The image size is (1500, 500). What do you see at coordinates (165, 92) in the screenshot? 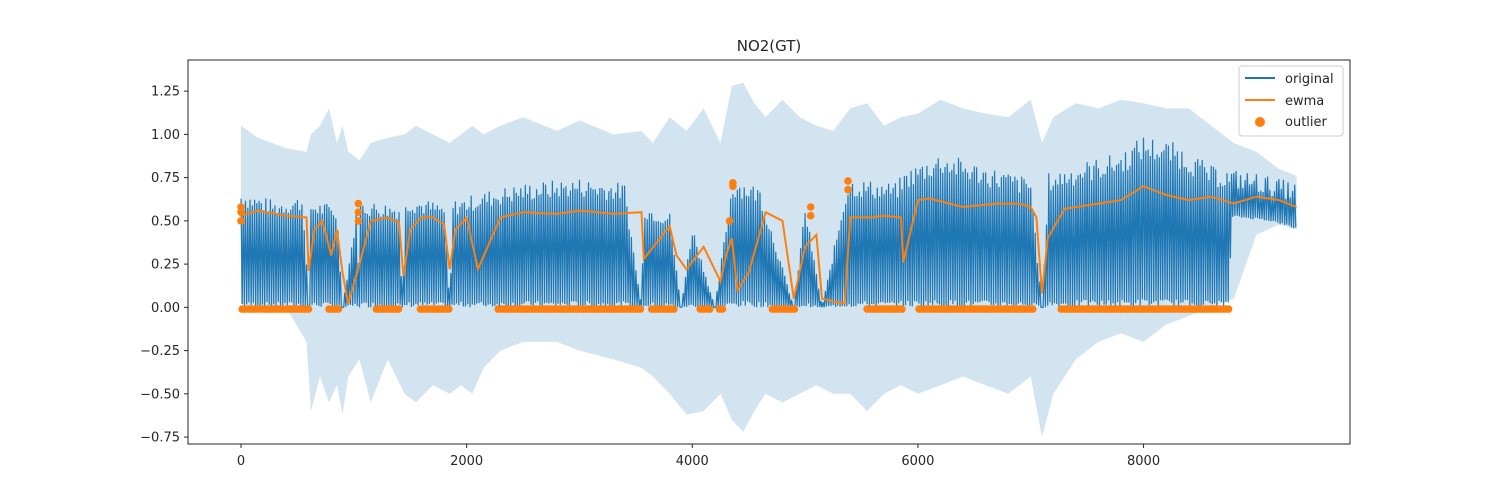
I see `y-tick-label: 1.25` at bounding box center [165, 92].